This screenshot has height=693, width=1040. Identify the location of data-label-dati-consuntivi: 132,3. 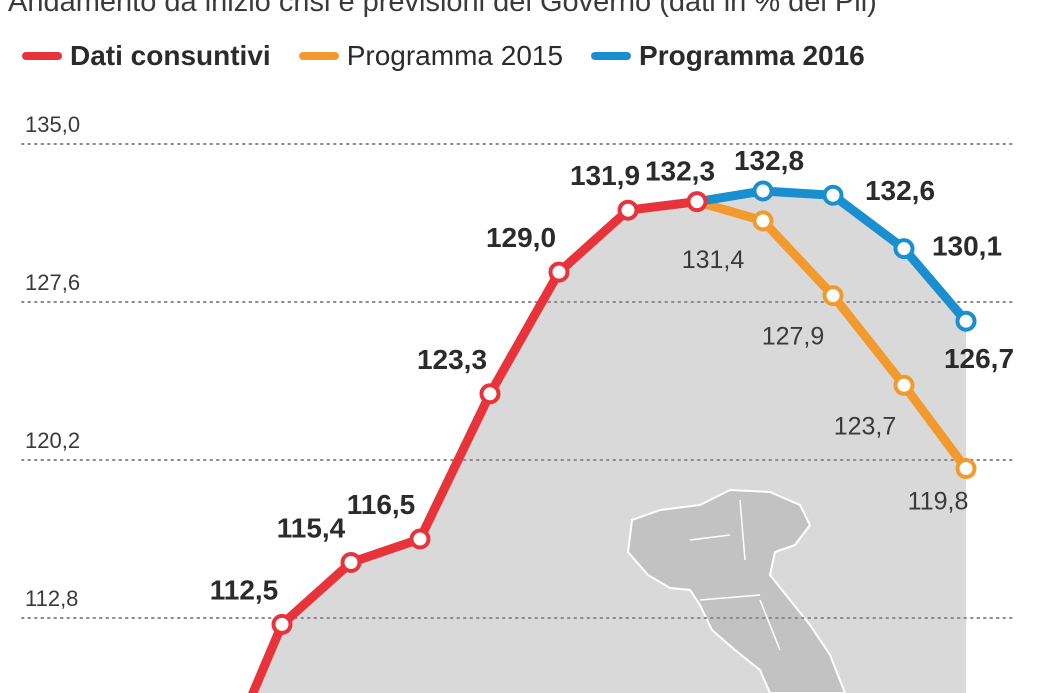
(680, 171).